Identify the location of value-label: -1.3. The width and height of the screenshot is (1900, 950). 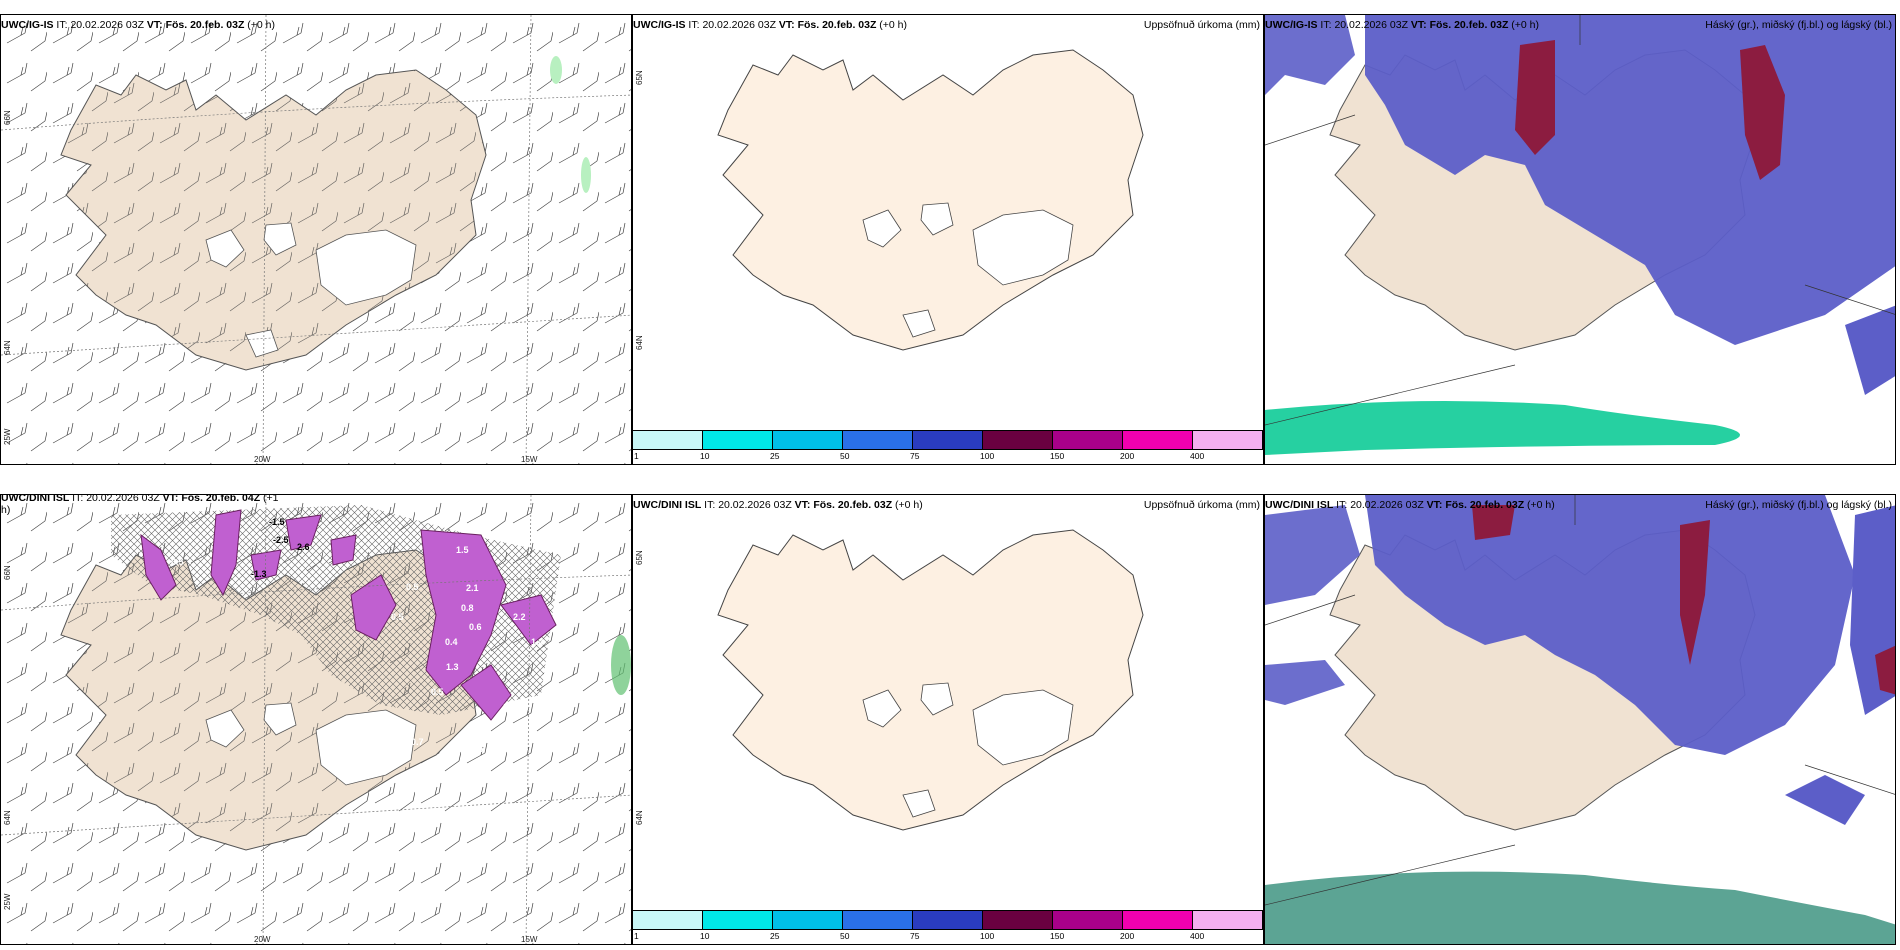
(259, 574).